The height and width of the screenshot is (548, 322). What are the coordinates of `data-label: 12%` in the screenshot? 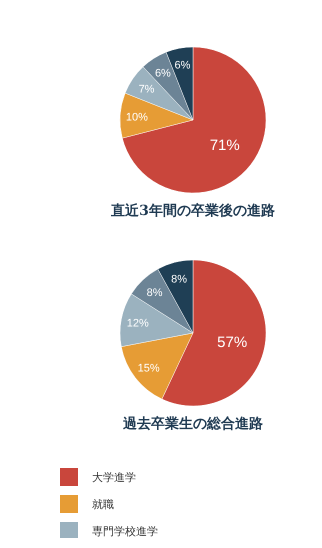 It's located at (138, 323).